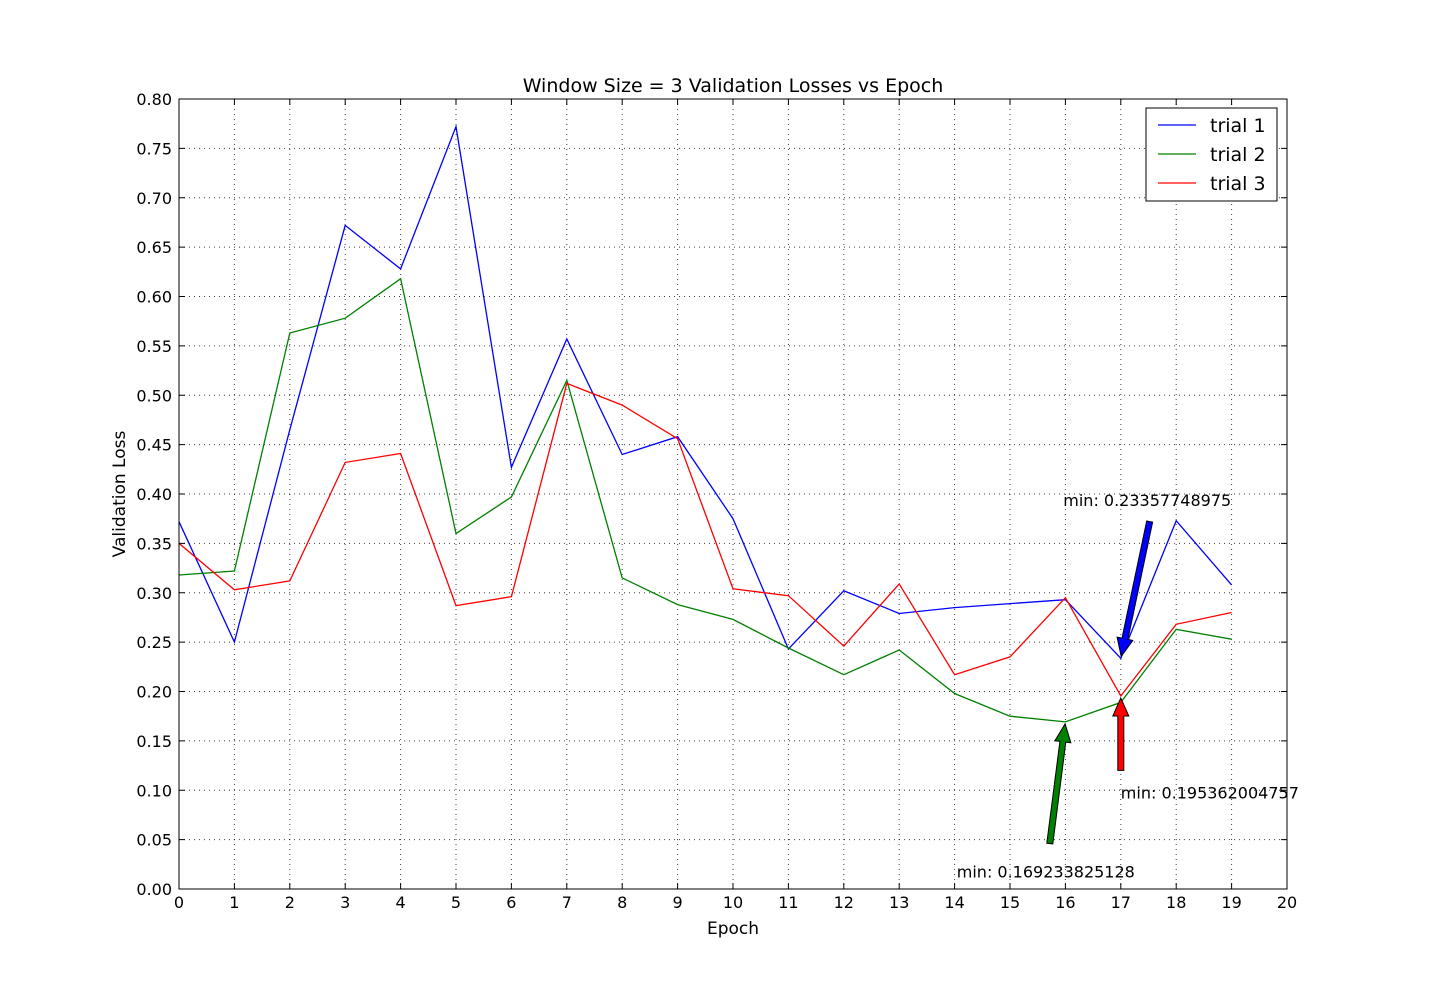 This screenshot has width=1430, height=992. What do you see at coordinates (622, 902) in the screenshot?
I see `x-tick-label: 8` at bounding box center [622, 902].